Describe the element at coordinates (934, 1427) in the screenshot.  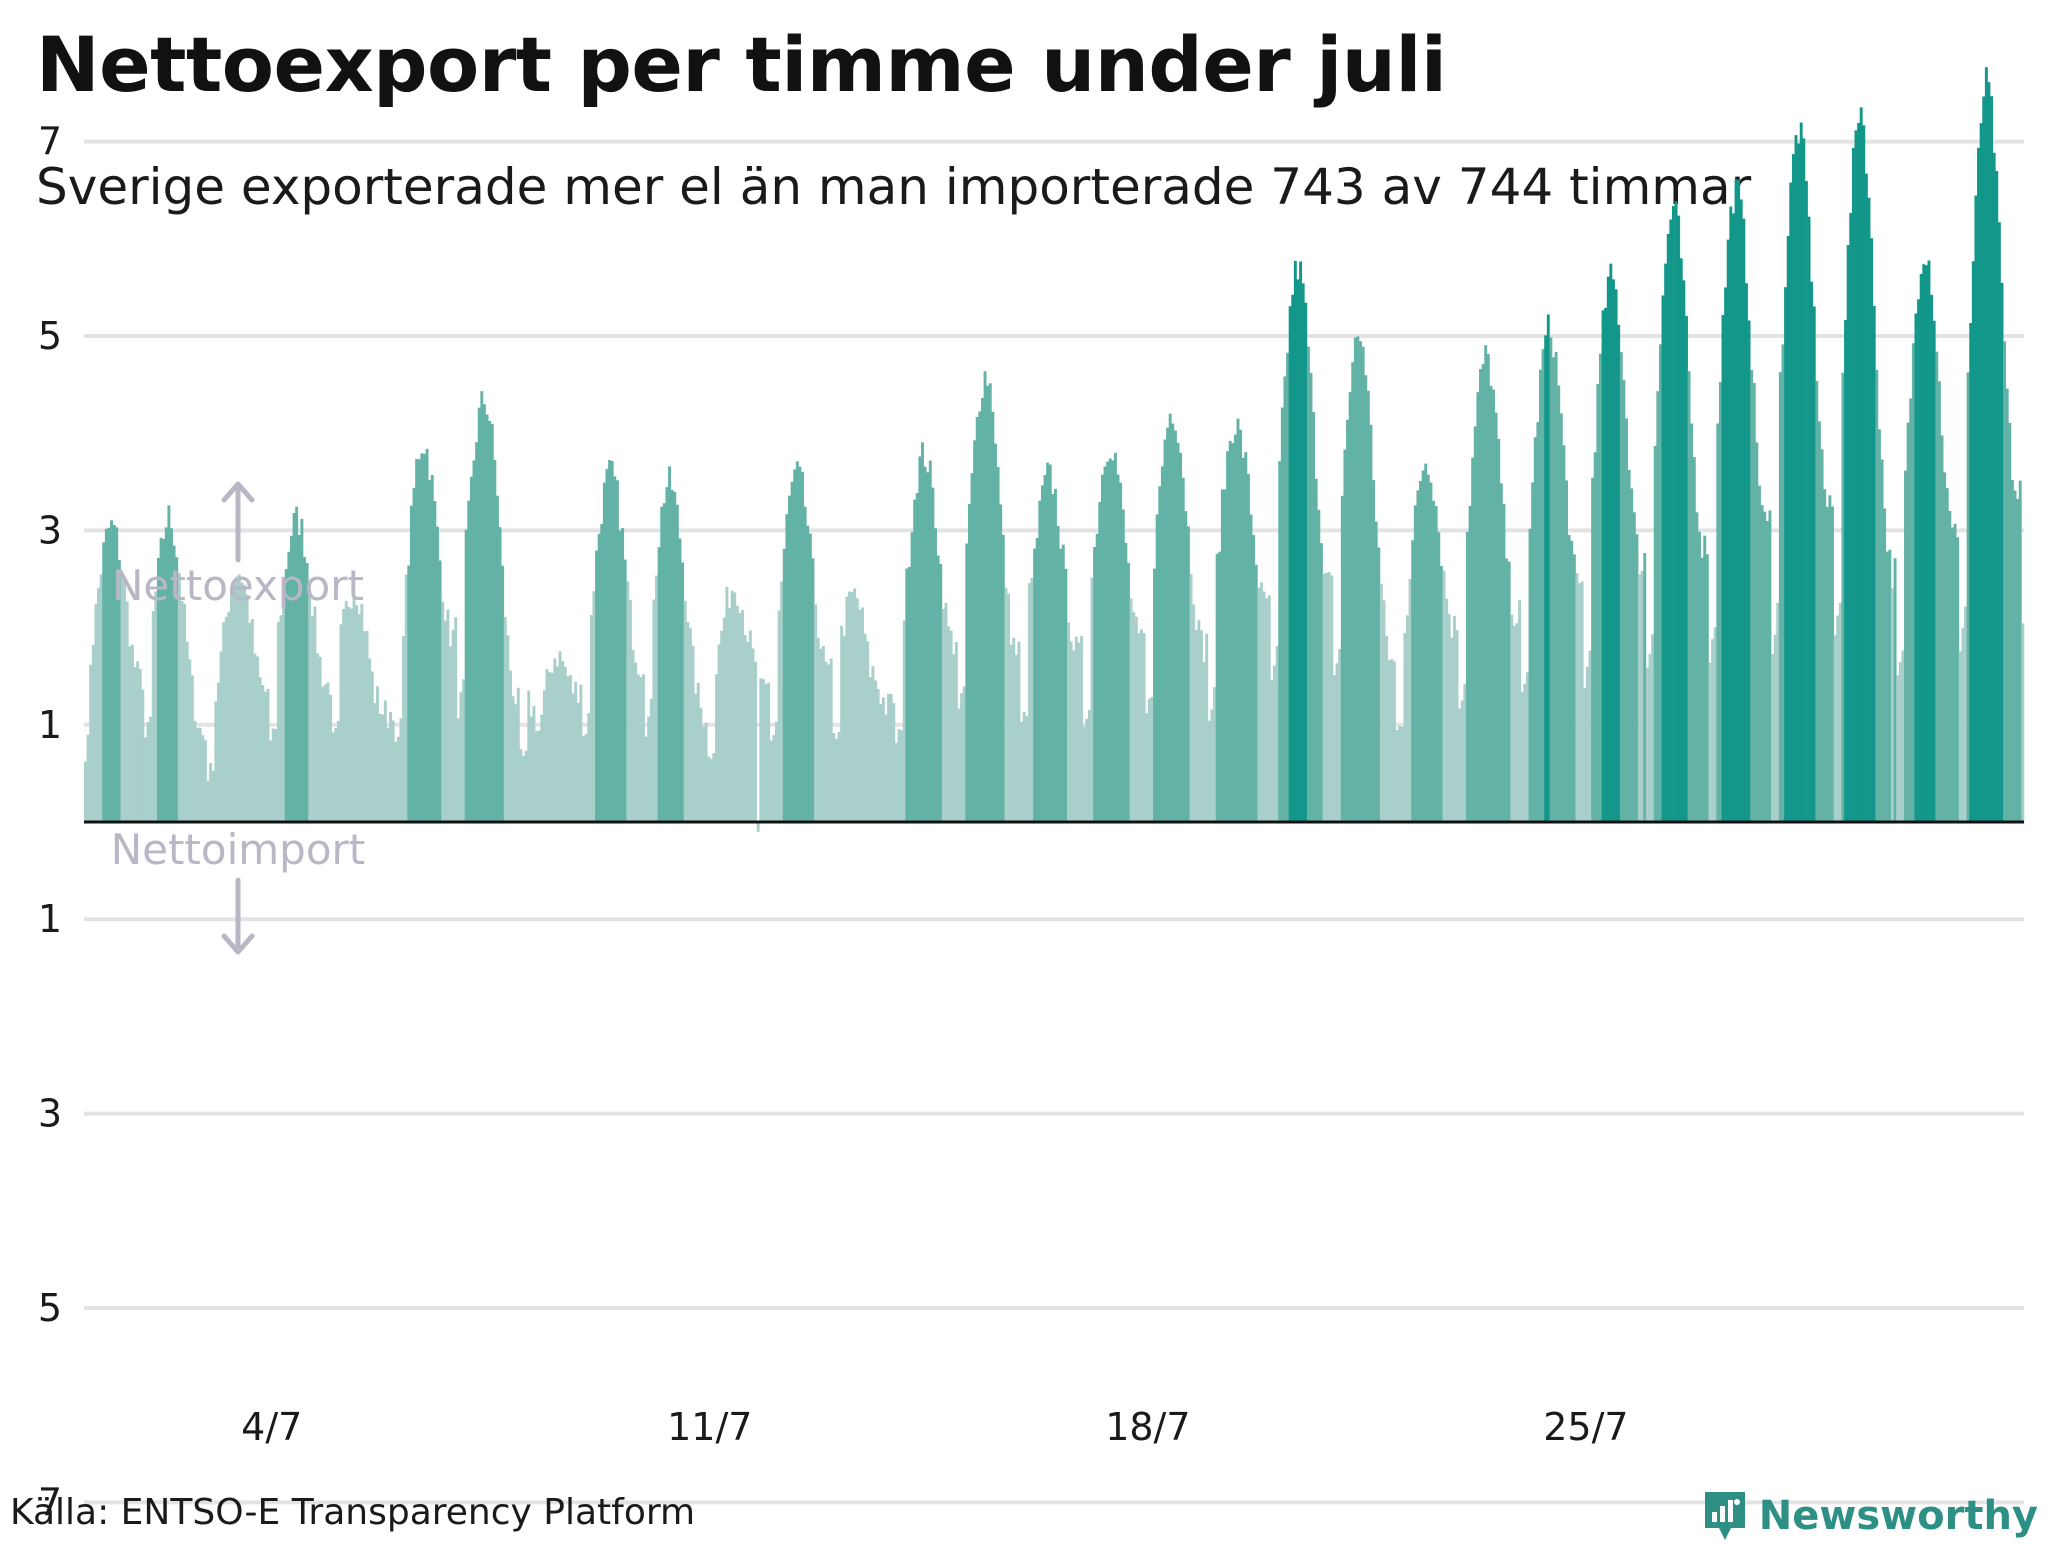
I see `x-axis-ticks: 4/7 11/7 18/7 25/7` at that location.